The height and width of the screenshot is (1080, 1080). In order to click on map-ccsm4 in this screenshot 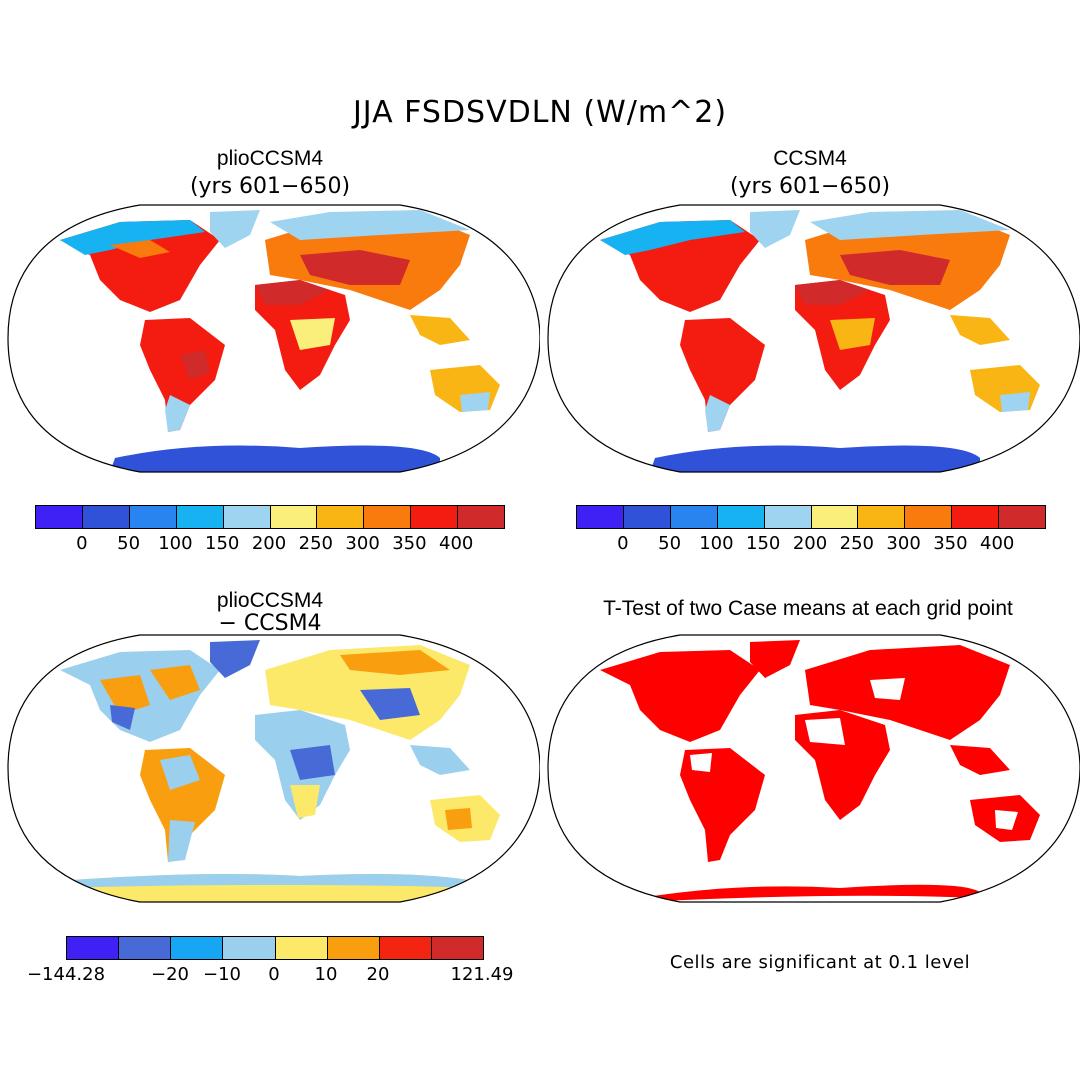, I will do `click(813, 338)`.